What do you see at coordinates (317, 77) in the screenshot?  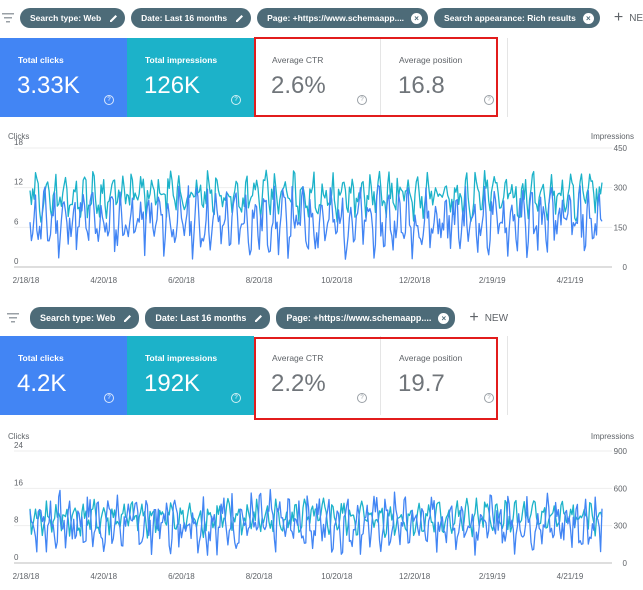 I see `card-average-ctr: Average CTR 2.6% ?` at bounding box center [317, 77].